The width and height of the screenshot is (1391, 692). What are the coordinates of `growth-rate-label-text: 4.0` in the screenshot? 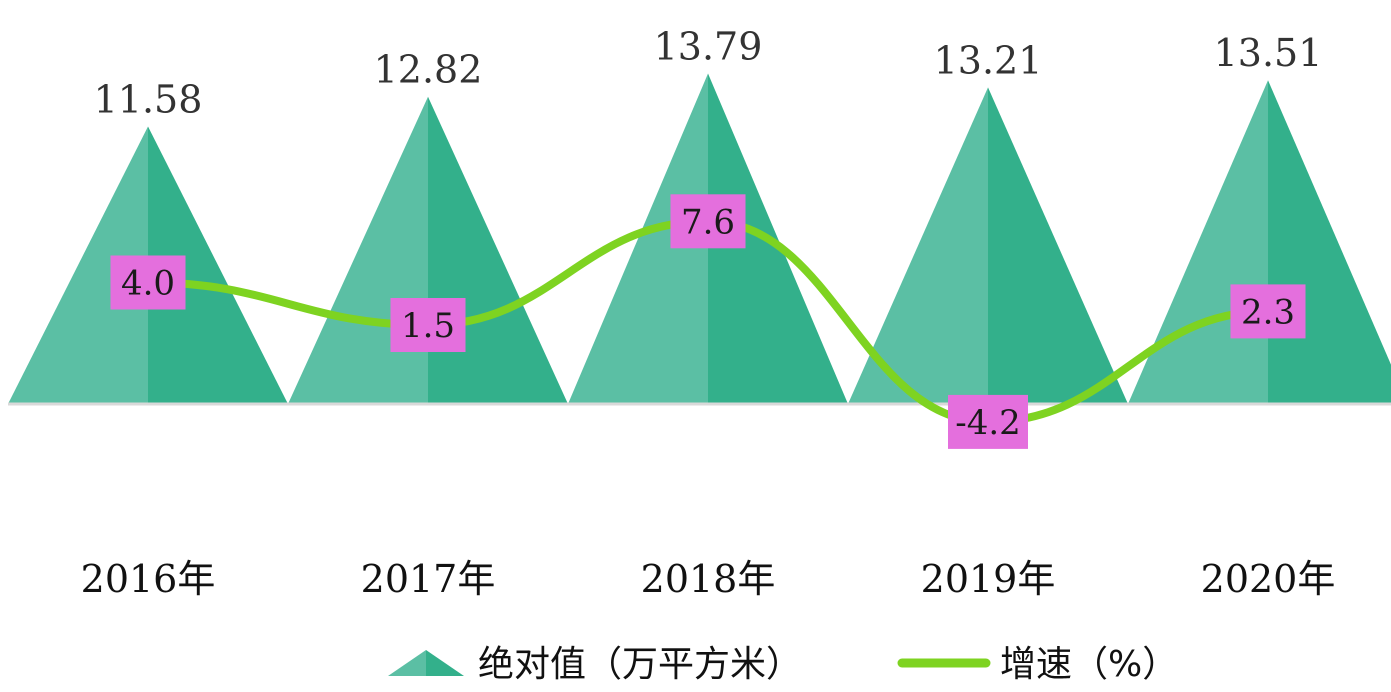 It's located at (148, 284).